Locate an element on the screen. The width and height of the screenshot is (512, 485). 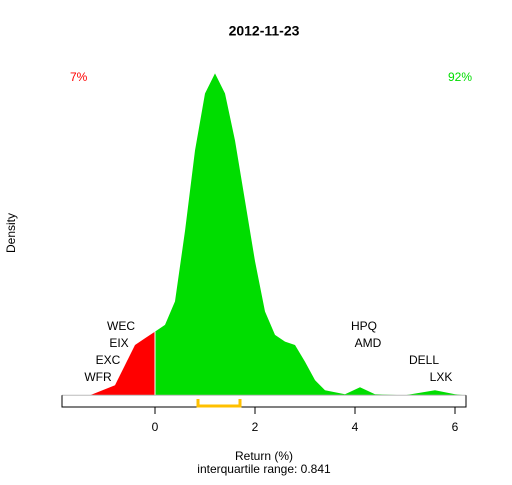
x-tick-label: 0 is located at coordinates (155, 427).